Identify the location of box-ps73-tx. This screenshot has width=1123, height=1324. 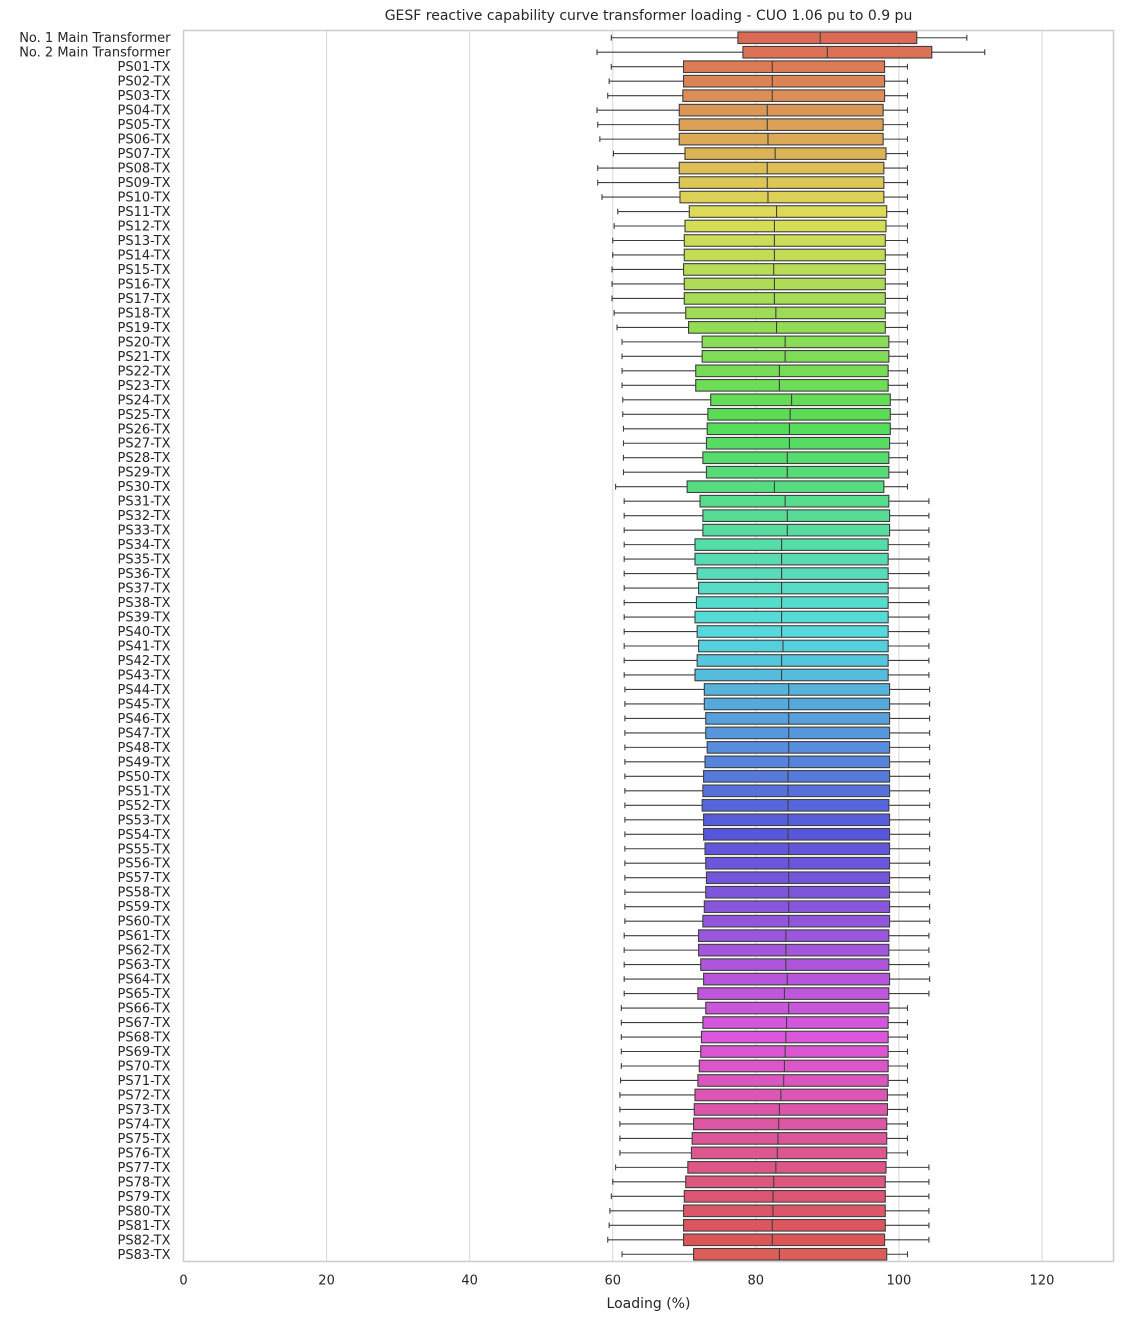
(764, 1109).